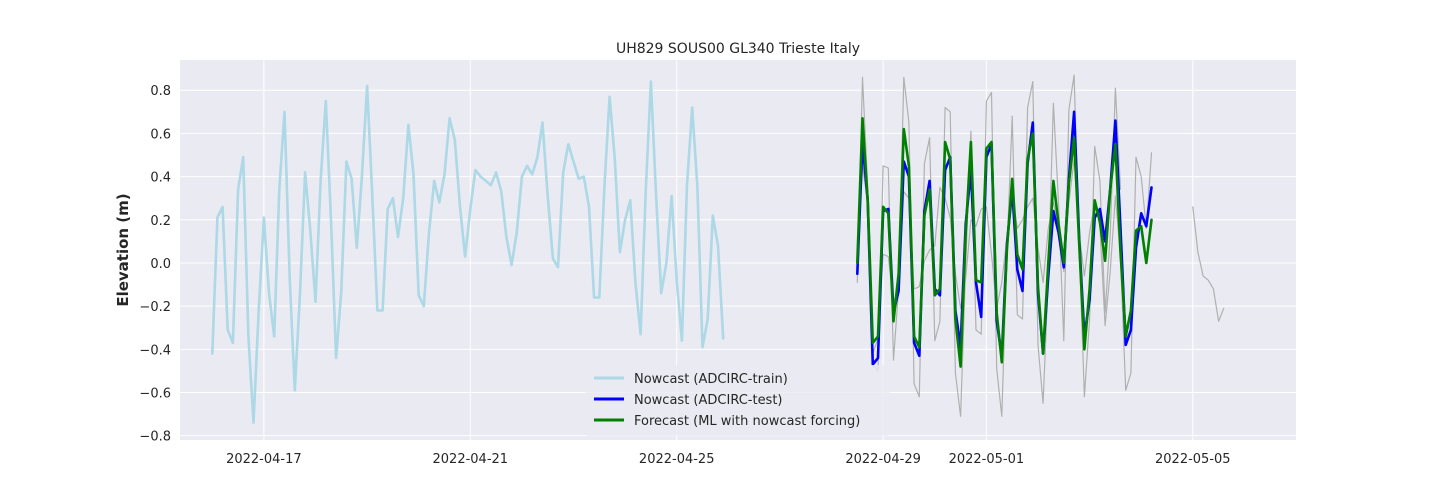 Image resolution: width=1440 pixels, height=504 pixels. Describe the element at coordinates (160, 221) in the screenshot. I see `y-tick-label: 0.2` at that location.